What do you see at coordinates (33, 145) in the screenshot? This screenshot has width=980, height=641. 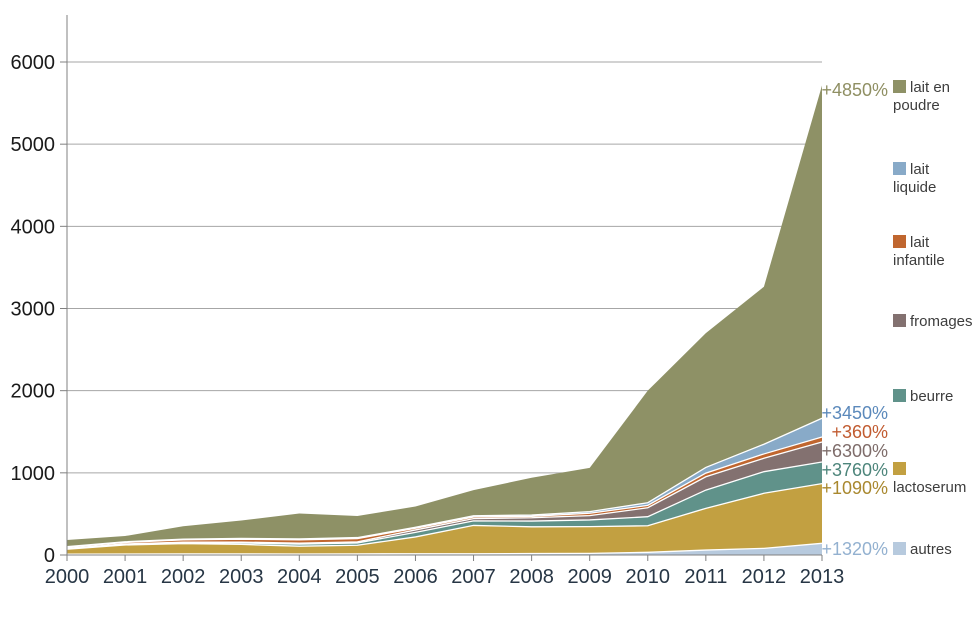 I see `y-tick-label: 5000` at bounding box center [33, 145].